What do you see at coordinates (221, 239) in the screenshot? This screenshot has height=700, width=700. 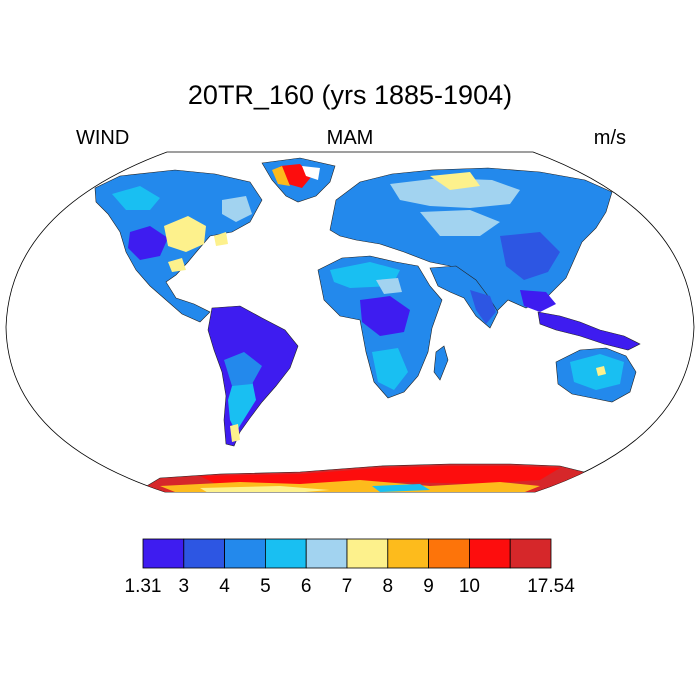 I see `na-yellow-east` at bounding box center [221, 239].